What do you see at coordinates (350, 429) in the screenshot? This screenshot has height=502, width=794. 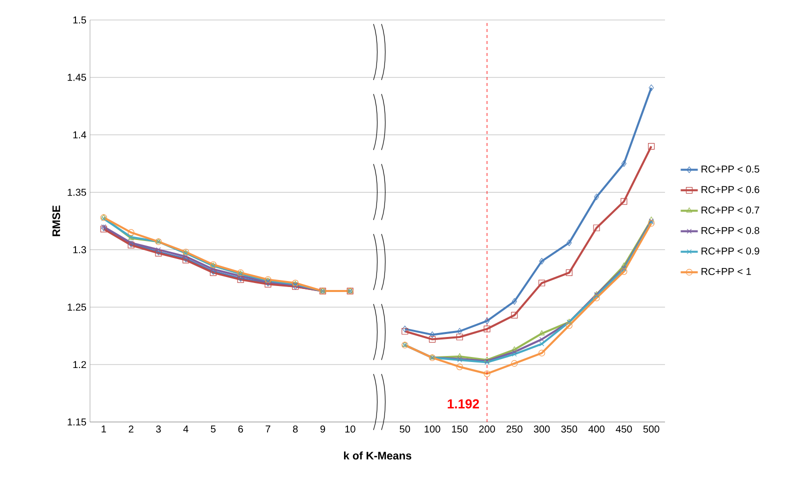 I see `x-tick-label: 10` at bounding box center [350, 429].